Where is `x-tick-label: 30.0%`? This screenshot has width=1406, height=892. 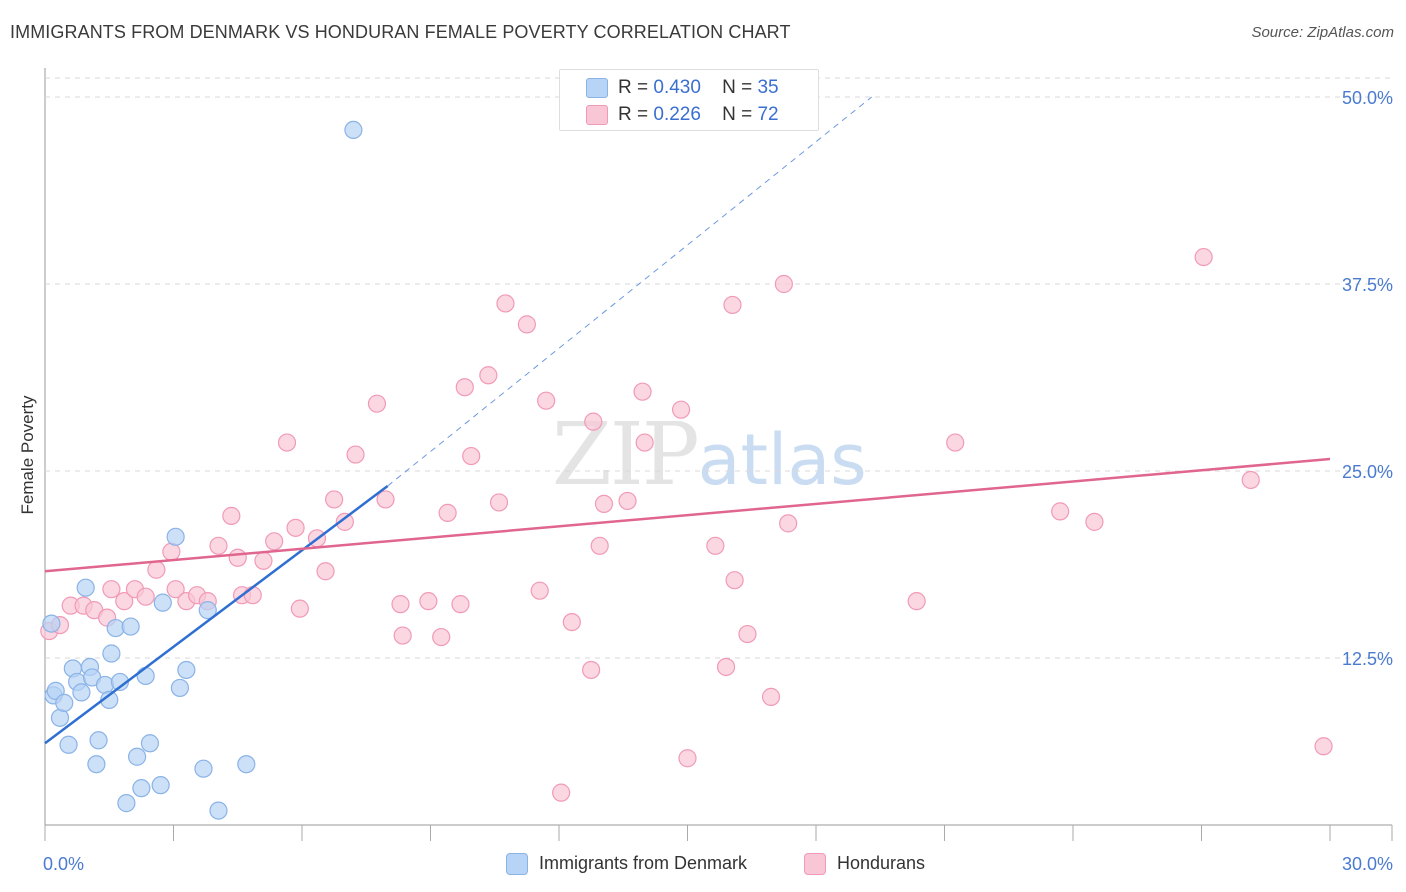 x-tick-label: 30.0% is located at coordinates (1367, 864).